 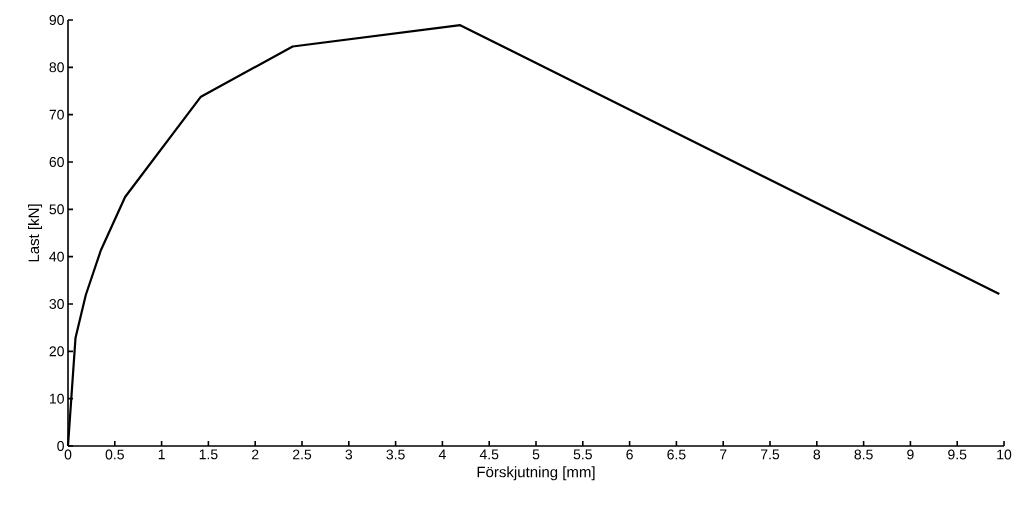 What do you see at coordinates (114, 454) in the screenshot?
I see `x-tick-label: 0.5` at bounding box center [114, 454].